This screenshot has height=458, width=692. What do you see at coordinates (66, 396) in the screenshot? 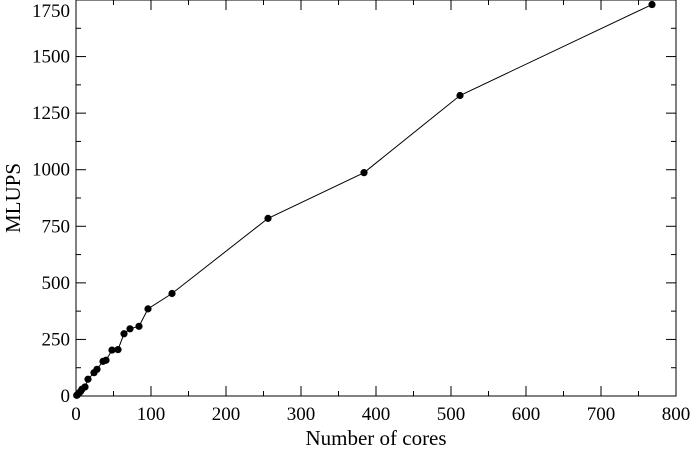
I see `y-tick-label: 0` at bounding box center [66, 396].